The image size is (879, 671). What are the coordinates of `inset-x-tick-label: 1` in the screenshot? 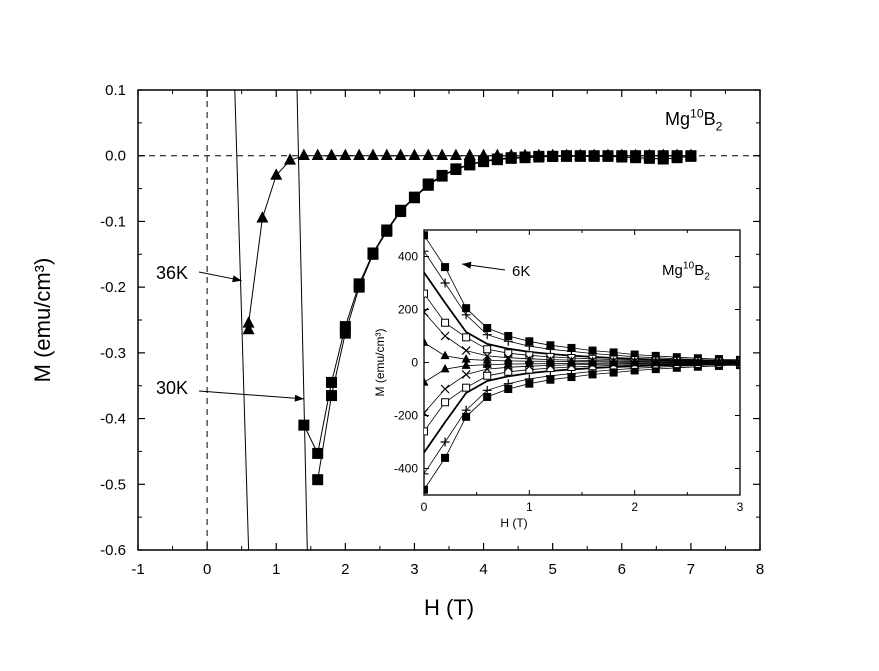 It's located at (529, 507).